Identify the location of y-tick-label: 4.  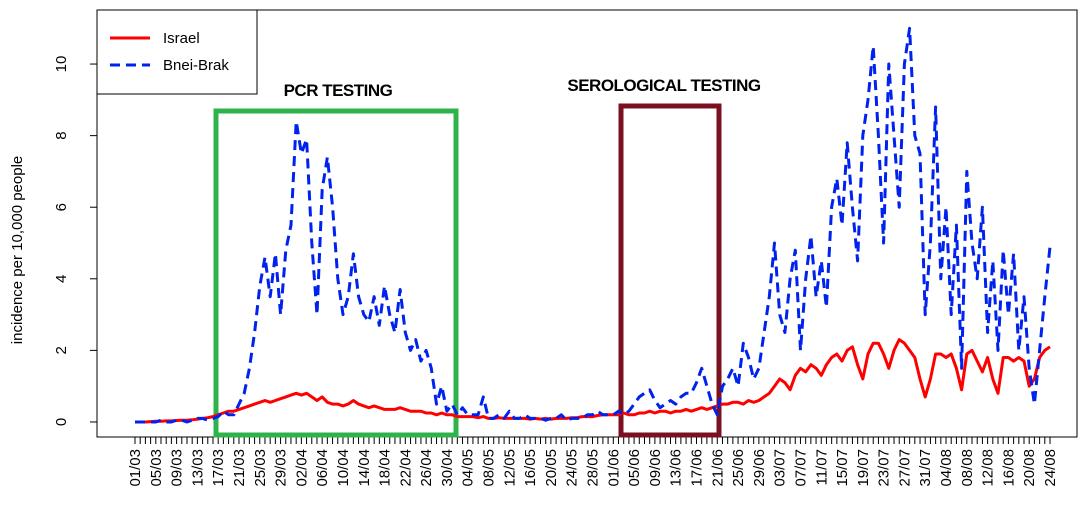
(61, 279).